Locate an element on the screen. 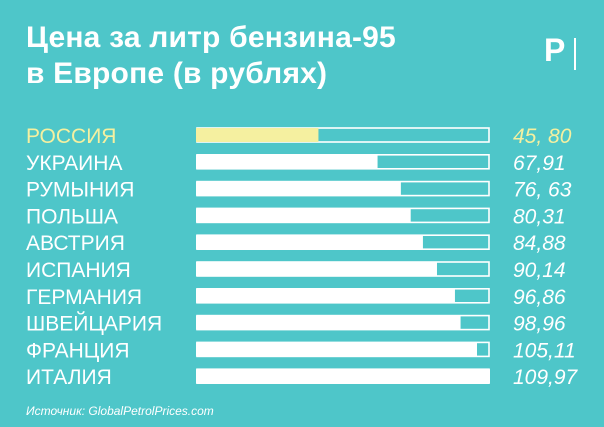  chart-row: ГЕРМАНИЯ 96,86 is located at coordinates (296, 297).